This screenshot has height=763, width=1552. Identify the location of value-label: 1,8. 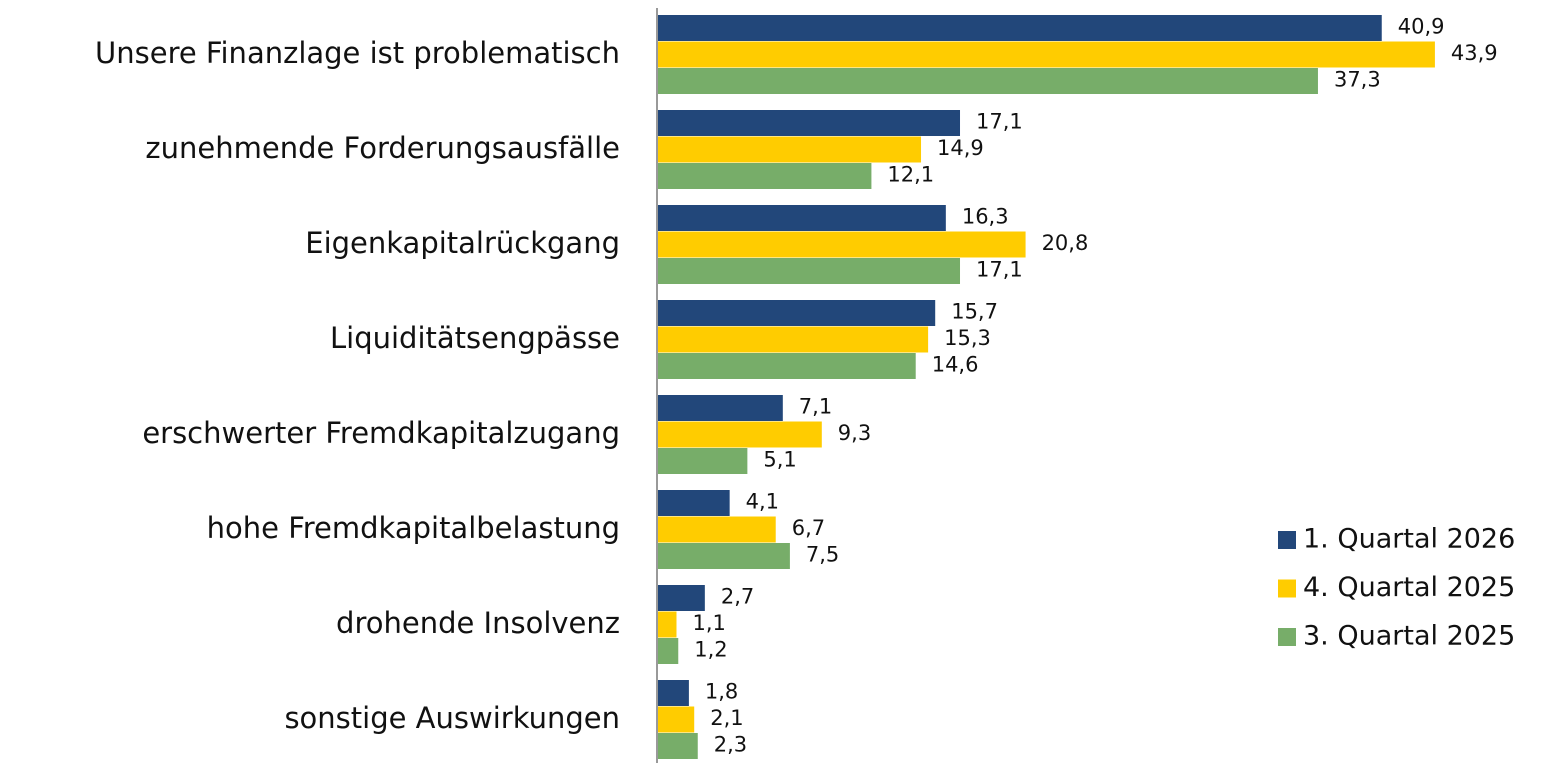
(721, 691).